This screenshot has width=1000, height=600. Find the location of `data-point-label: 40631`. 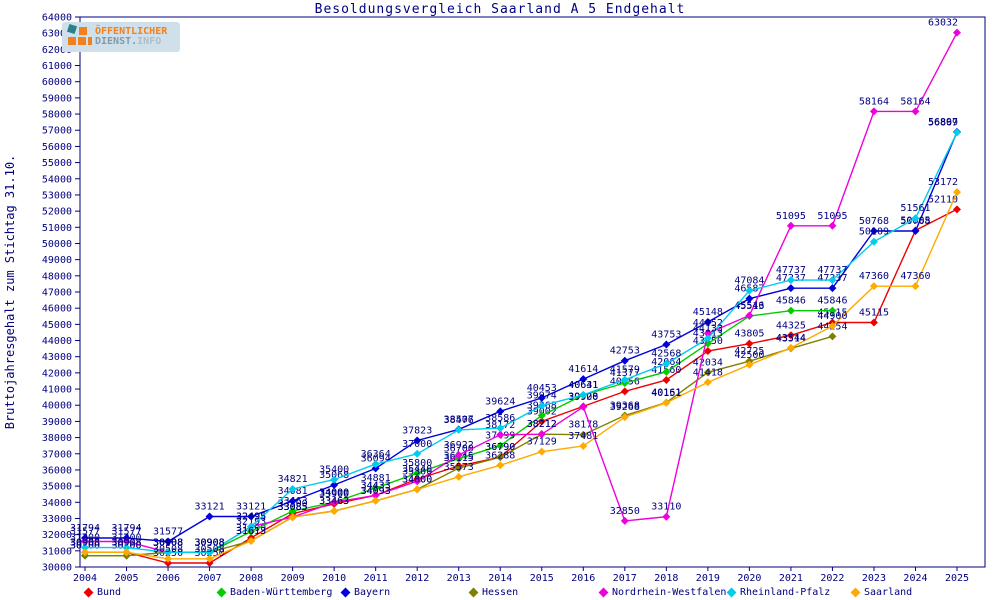

data-point-label: 40631 is located at coordinates (583, 385).